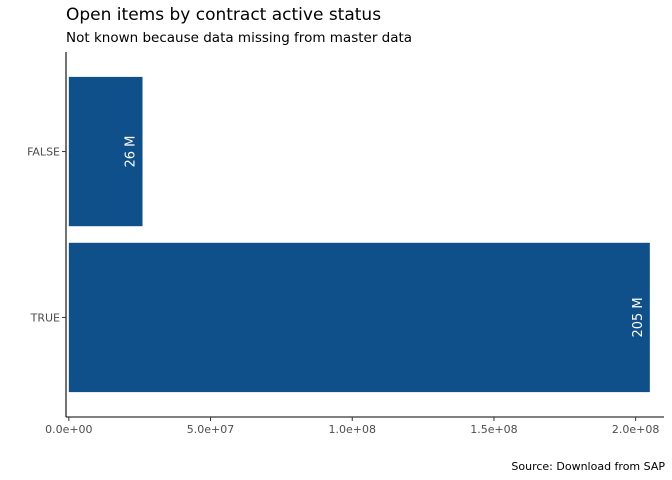  I want to click on chart-title: Open items by contract active status, so click(223, 15).